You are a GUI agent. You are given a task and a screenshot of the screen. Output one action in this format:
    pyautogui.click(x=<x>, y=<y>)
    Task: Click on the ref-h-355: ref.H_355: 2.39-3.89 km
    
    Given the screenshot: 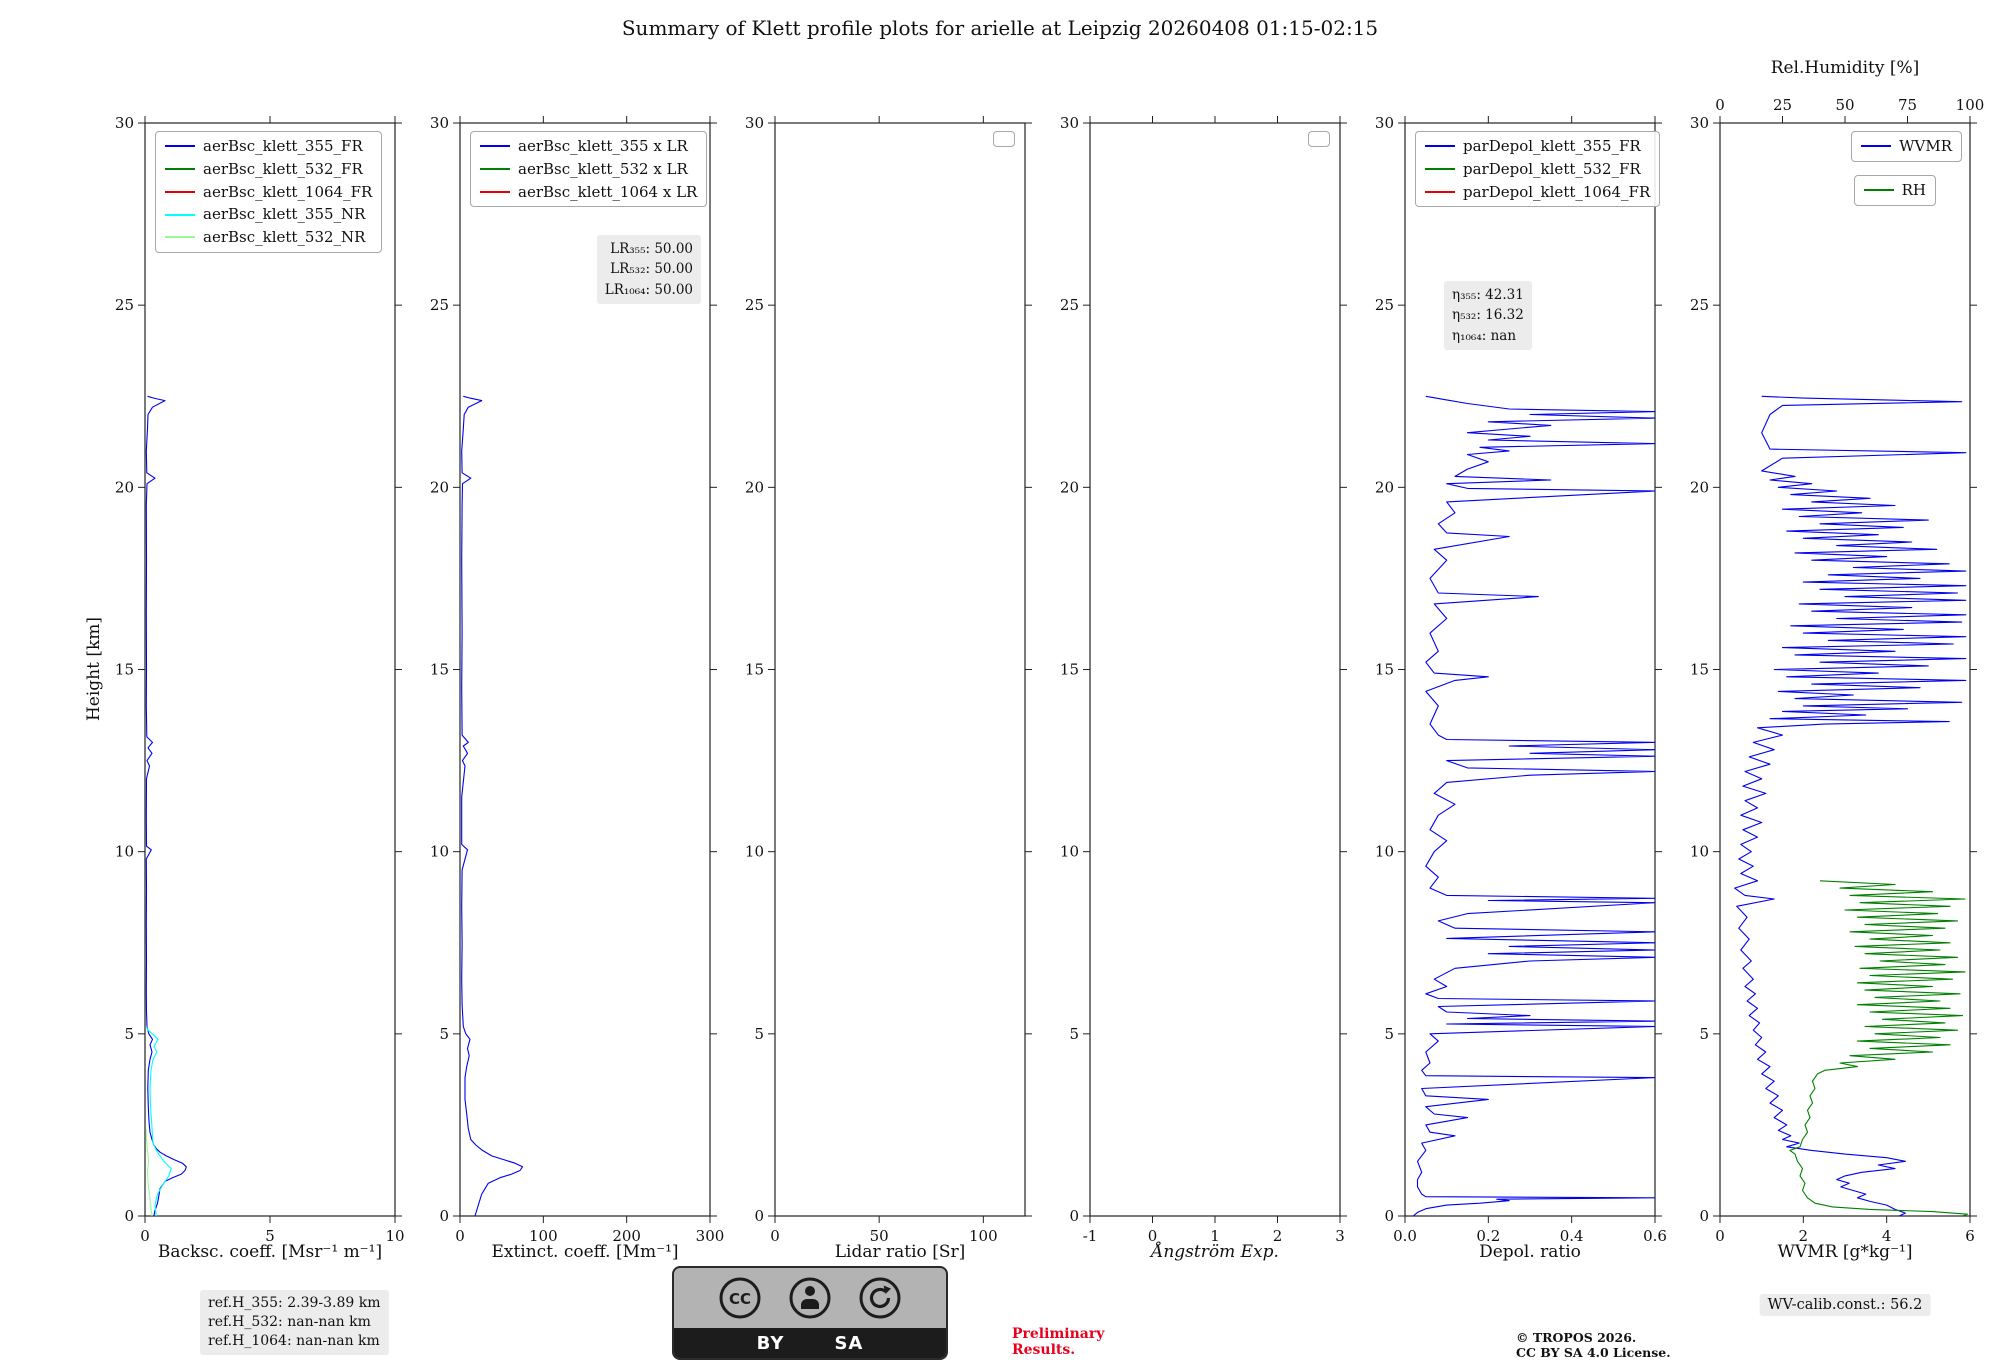 What is the action you would take?
    pyautogui.click(x=294, y=1303)
    